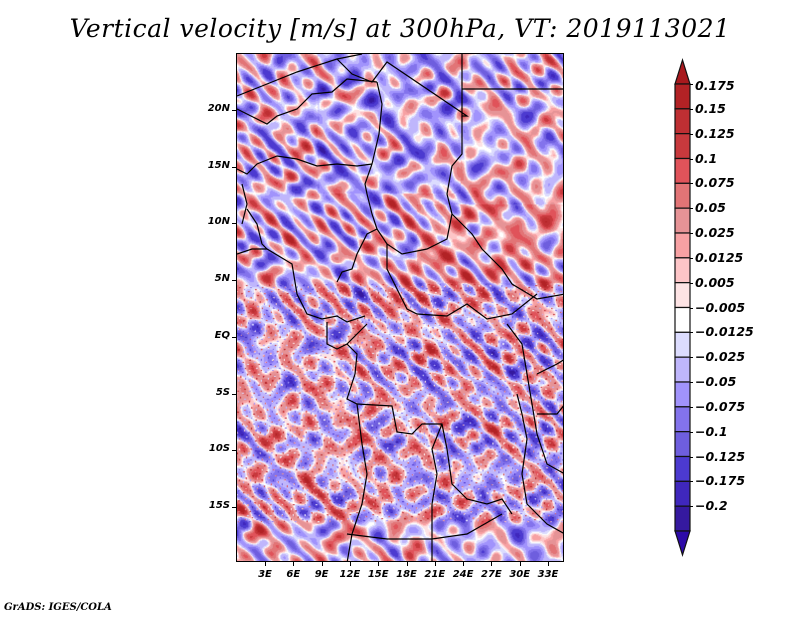 The height and width of the screenshot is (618, 800). What do you see at coordinates (706, 158) in the screenshot?
I see `colorbar-level-label: 0.1` at bounding box center [706, 158].